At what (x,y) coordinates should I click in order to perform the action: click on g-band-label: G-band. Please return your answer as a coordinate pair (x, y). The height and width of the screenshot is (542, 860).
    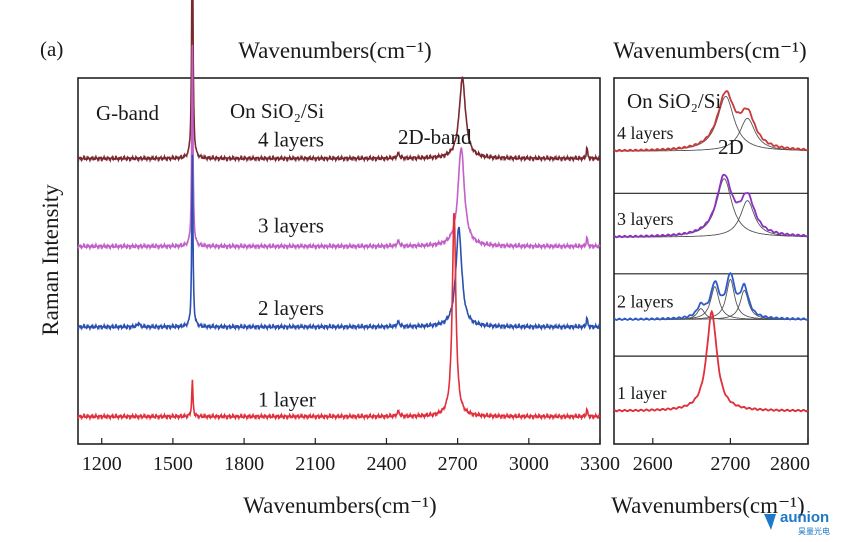
    Looking at the image, I should click on (127, 113).